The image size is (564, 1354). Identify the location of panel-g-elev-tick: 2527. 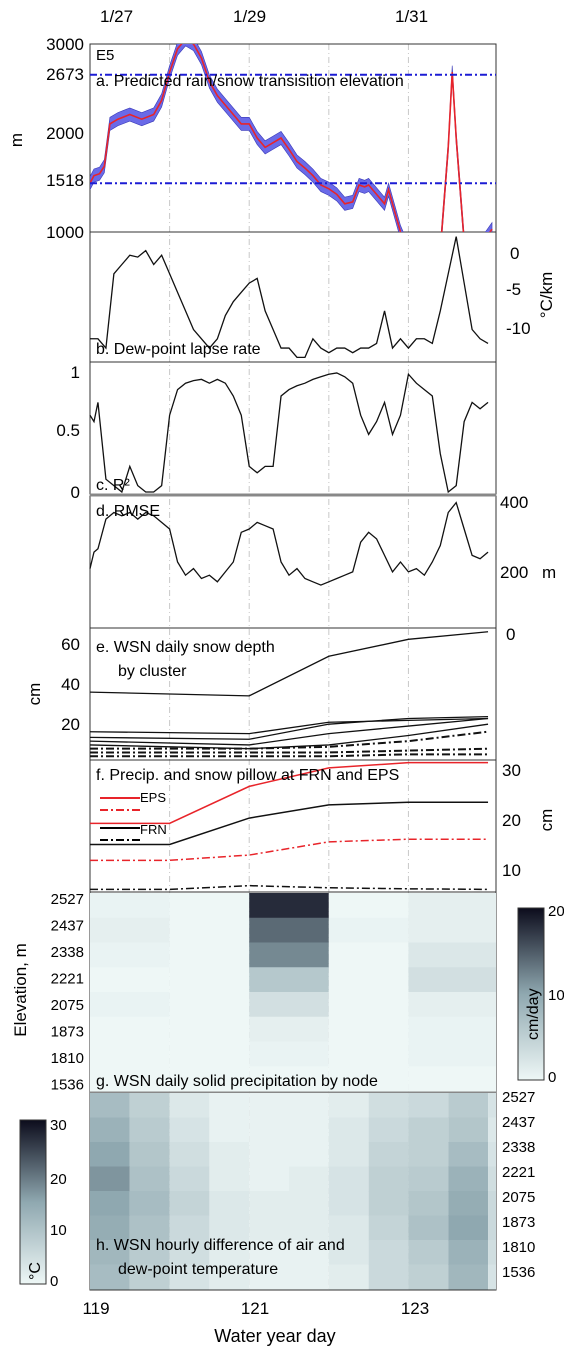
(67, 899).